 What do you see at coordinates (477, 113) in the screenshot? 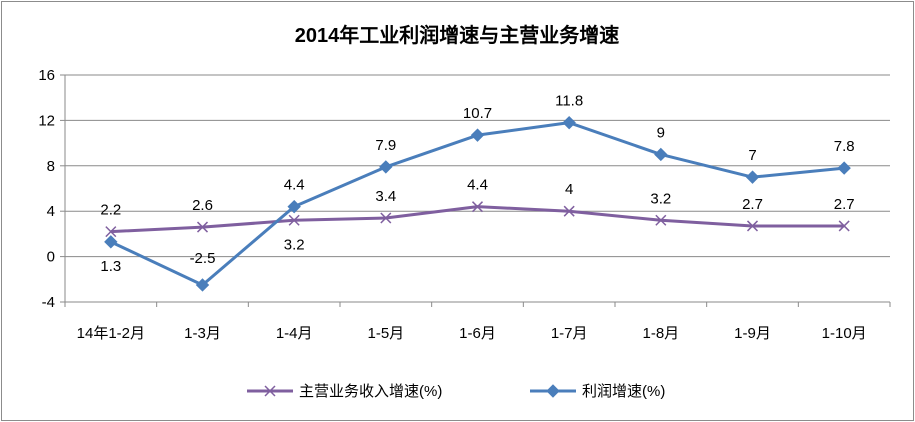
I see `profit-data-label: 10.7` at bounding box center [477, 113].